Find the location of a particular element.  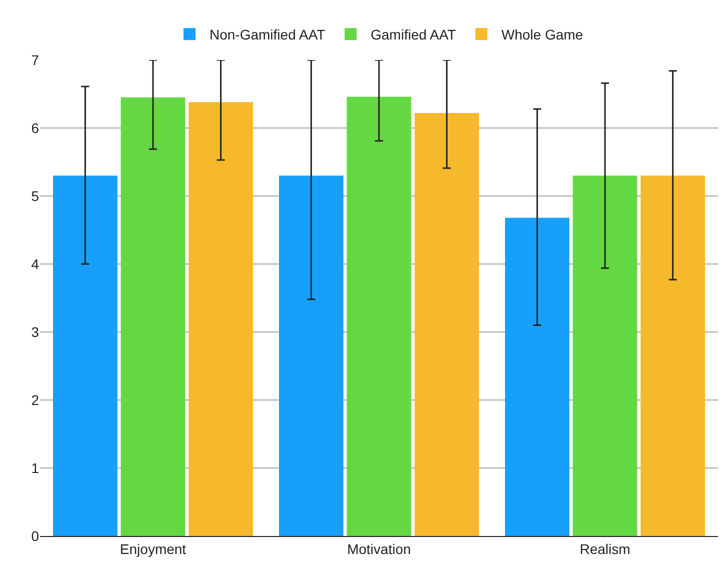

x-tick-label: Realism is located at coordinates (605, 548).